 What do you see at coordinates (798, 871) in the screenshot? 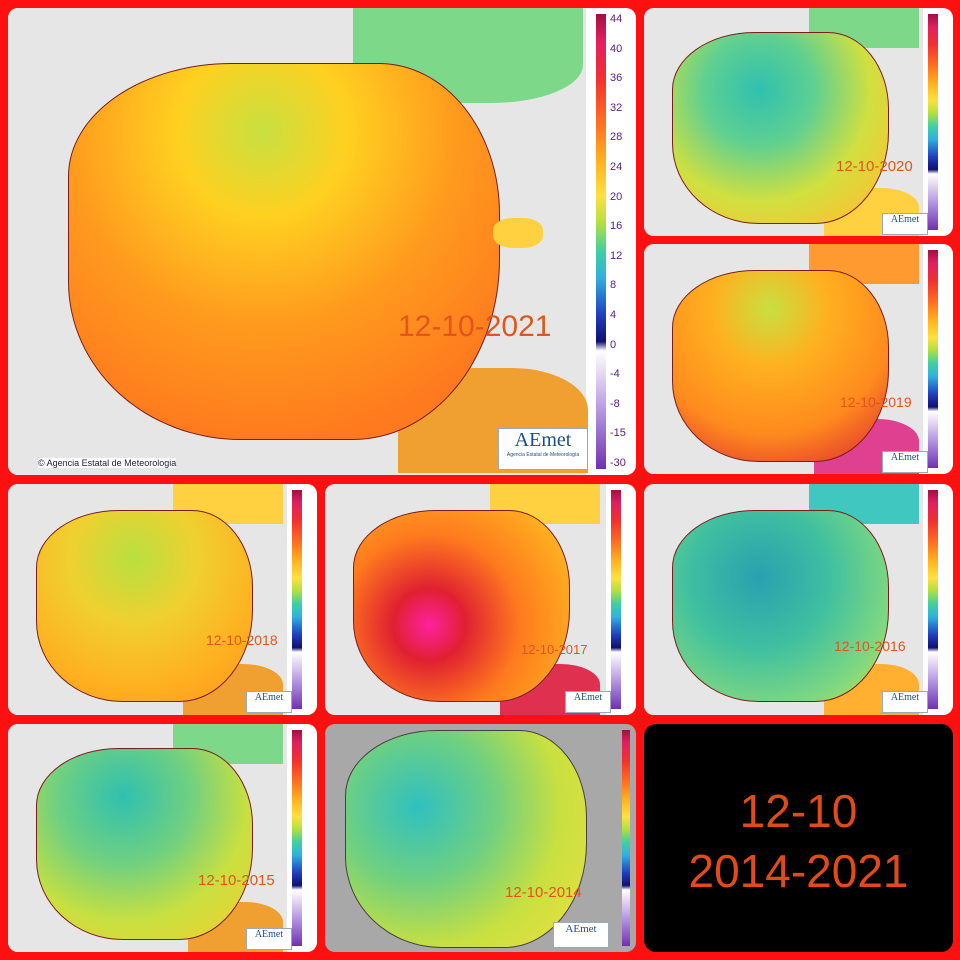
I see `title-years: 2014-2021` at bounding box center [798, 871].